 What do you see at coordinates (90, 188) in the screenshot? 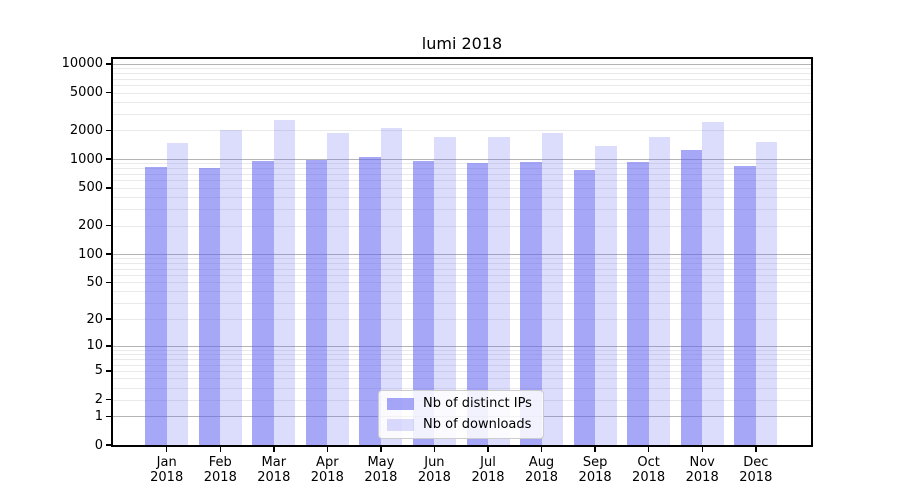
I see `y-tick-label: 500` at bounding box center [90, 188].